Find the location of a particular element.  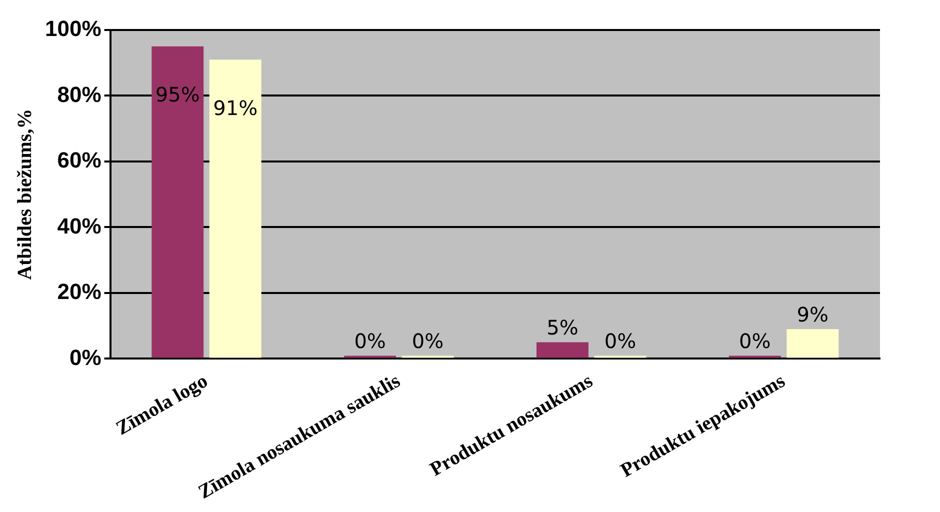

y-axis-title: Atbildes biežums,% is located at coordinates (25, 194).